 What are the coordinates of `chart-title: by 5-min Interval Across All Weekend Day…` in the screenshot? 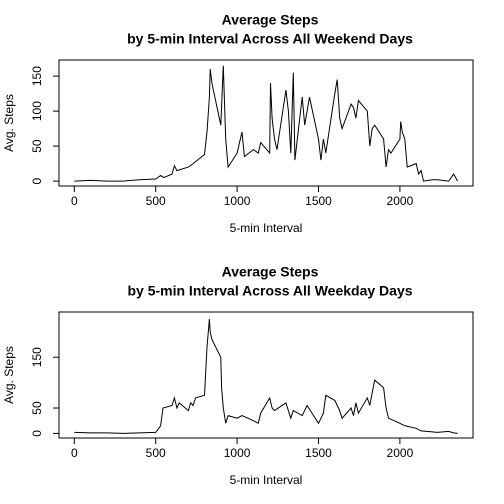 It's located at (270, 39).